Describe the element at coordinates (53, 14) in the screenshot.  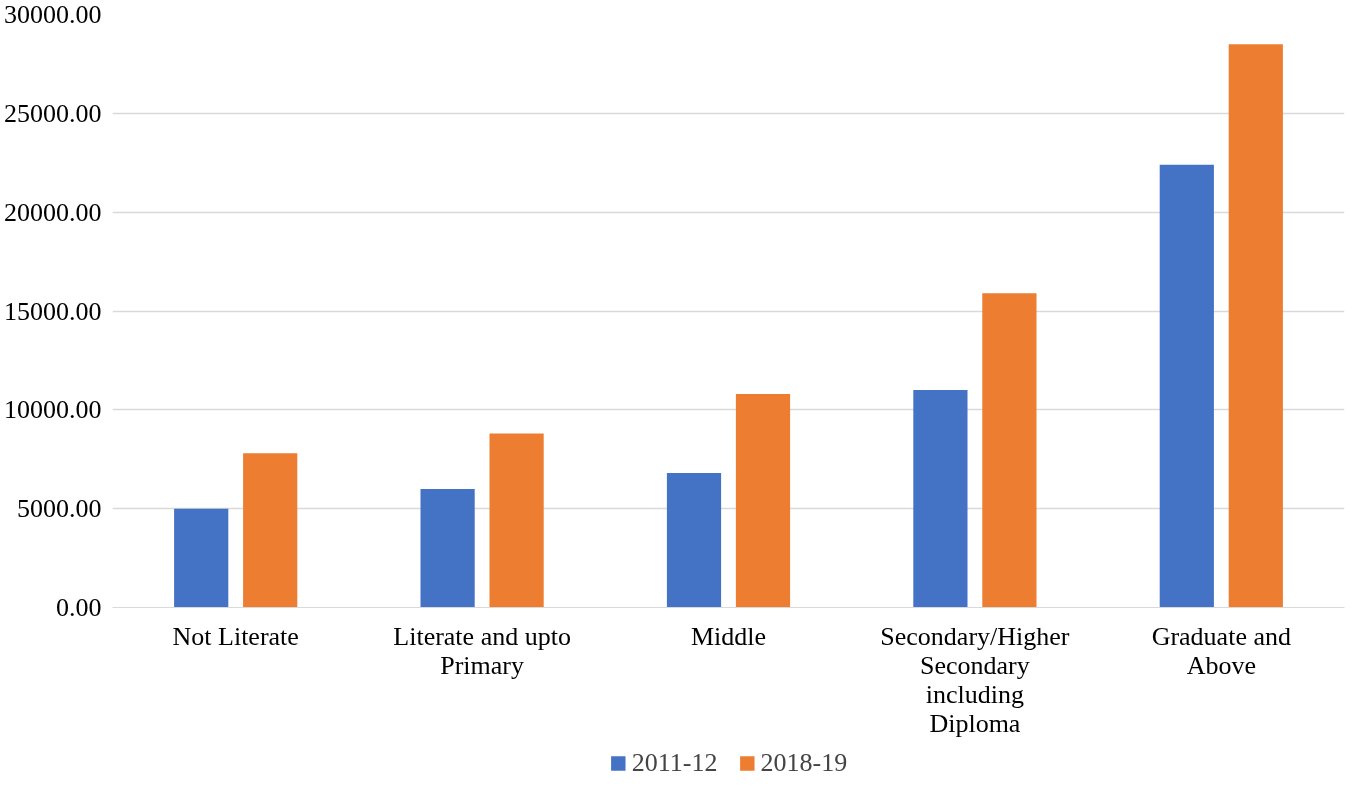
I see `y-tick-label: 30000.00` at that location.